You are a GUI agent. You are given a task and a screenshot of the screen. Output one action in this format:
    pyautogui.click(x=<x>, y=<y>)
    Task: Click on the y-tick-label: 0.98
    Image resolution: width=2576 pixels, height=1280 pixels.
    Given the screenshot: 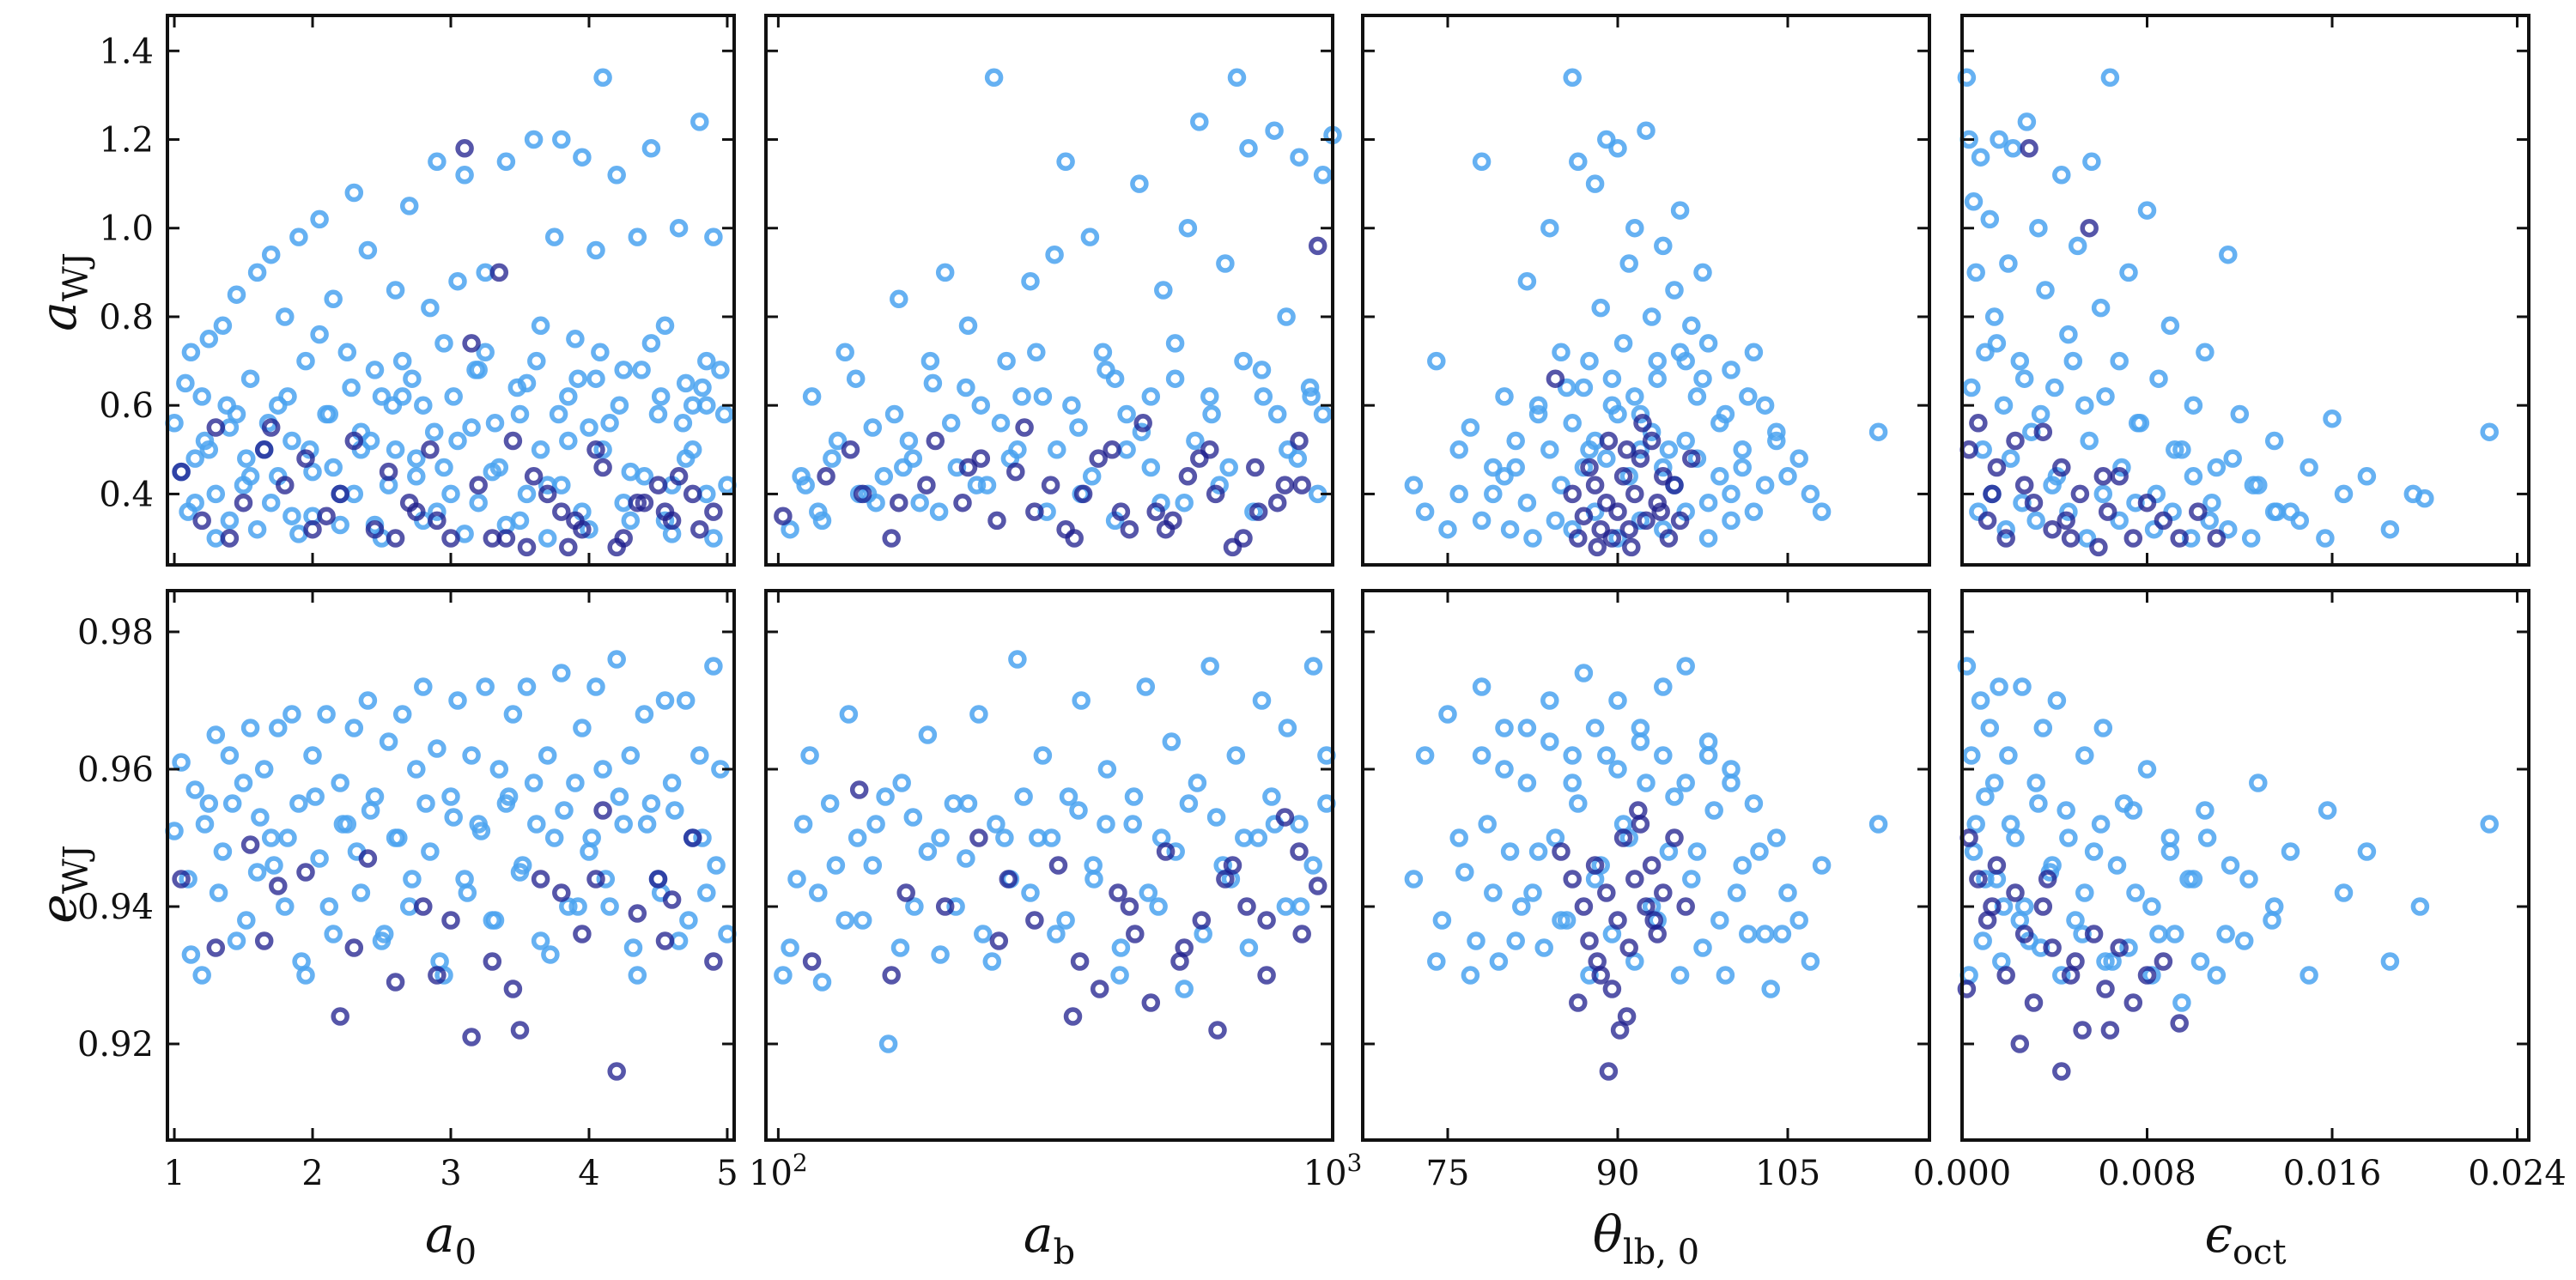 What is the action you would take?
    pyautogui.click(x=116, y=632)
    